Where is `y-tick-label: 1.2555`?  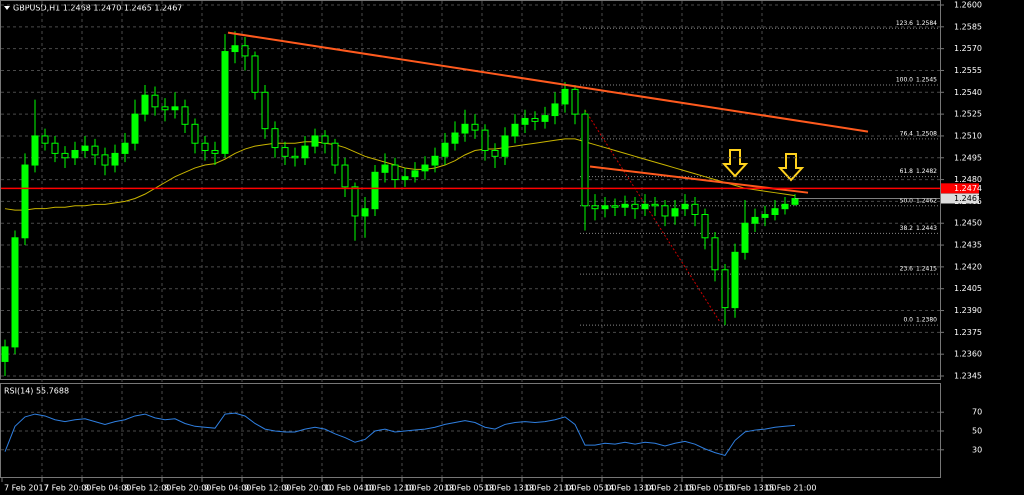 y-tick-label: 1.2555 is located at coordinates (968, 70).